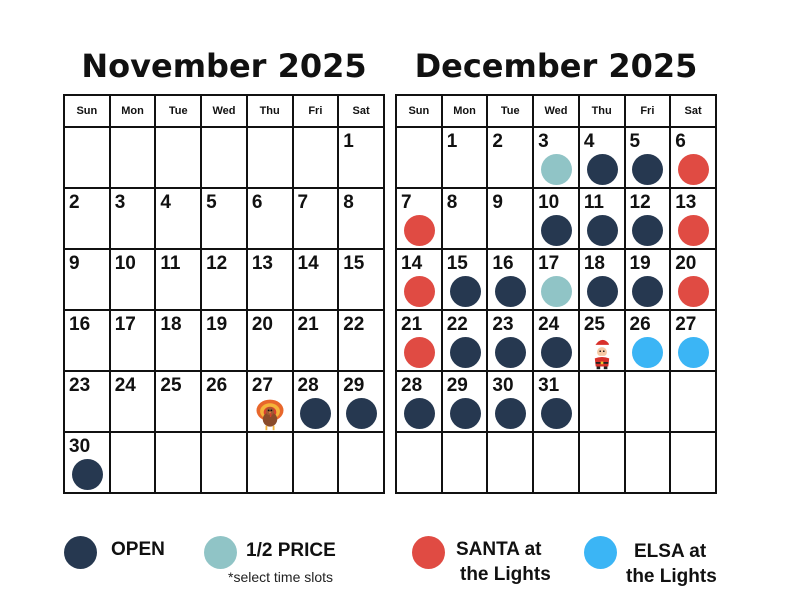 The height and width of the screenshot is (600, 800). What do you see at coordinates (224, 157) in the screenshot?
I see `calendar-week: 1` at bounding box center [224, 157].